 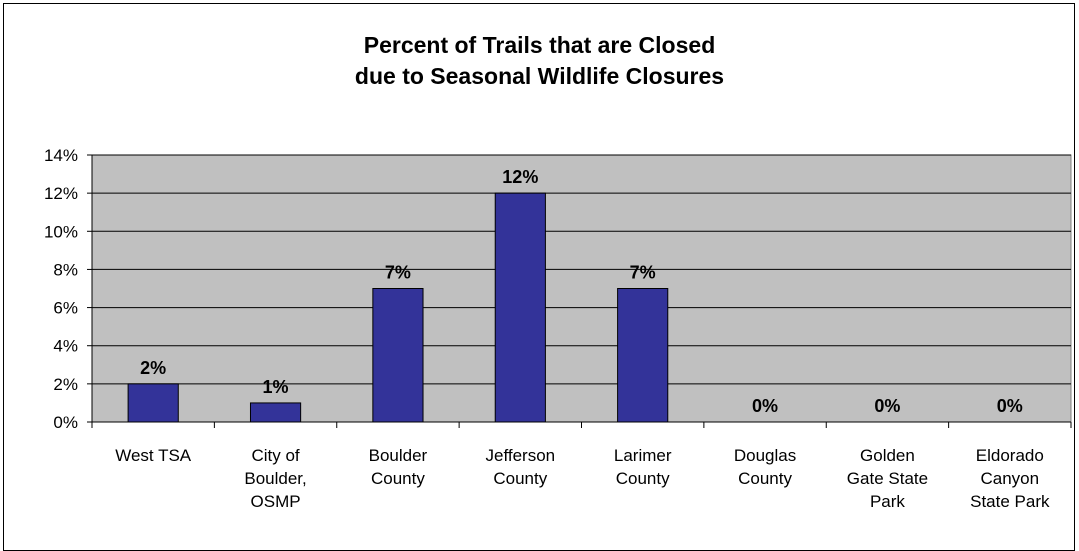 I want to click on x-category-label: Park, so click(x=887, y=501).